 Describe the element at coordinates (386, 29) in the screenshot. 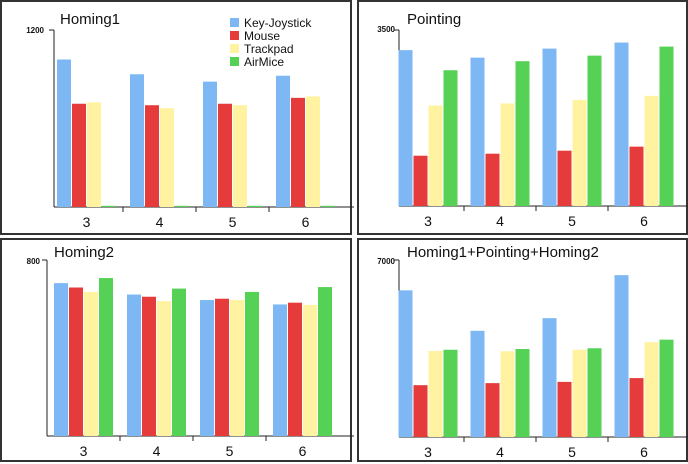

I see `y-axis-max-label: 3500` at that location.